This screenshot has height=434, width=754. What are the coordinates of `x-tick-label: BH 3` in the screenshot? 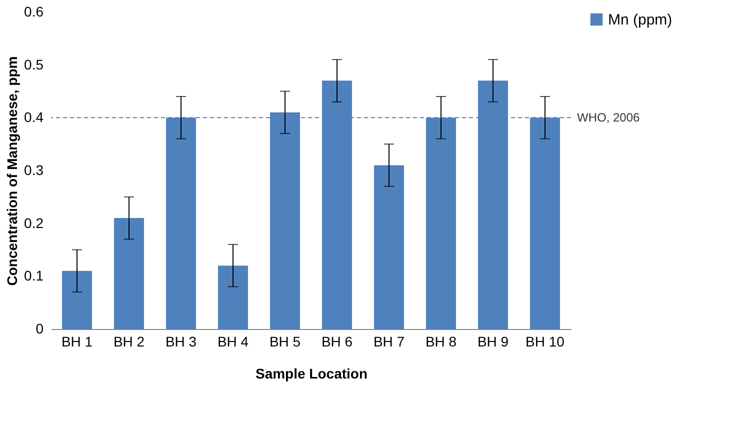 It's located at (181, 342).